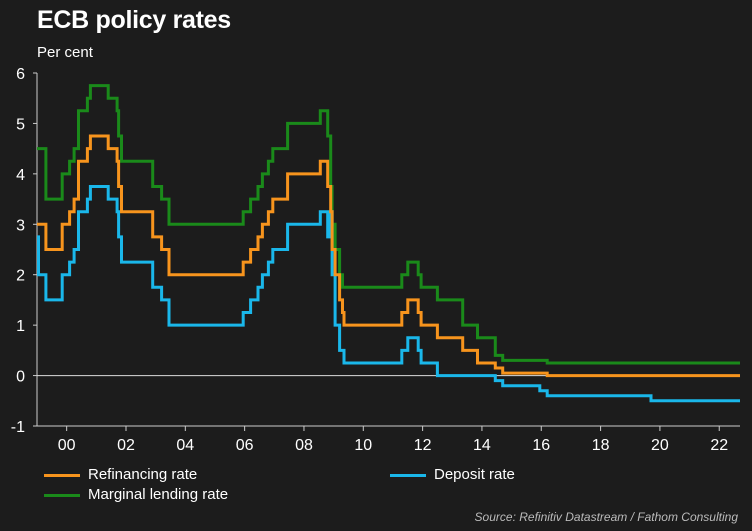 Image resolution: width=752 pixels, height=531 pixels. What do you see at coordinates (18, 427) in the screenshot?
I see `y-tick-label: -1` at bounding box center [18, 427].